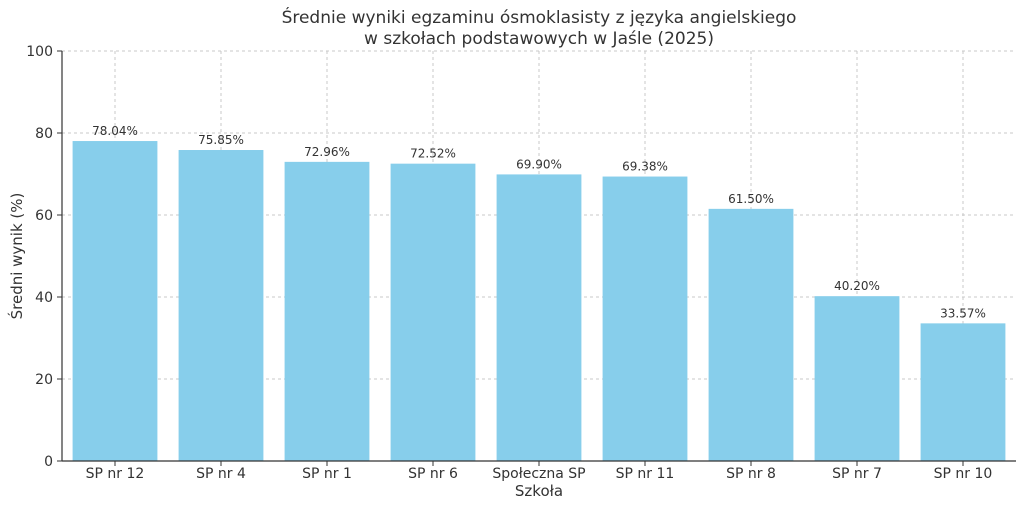  I want to click on data-label: 69.38%, so click(645, 167).